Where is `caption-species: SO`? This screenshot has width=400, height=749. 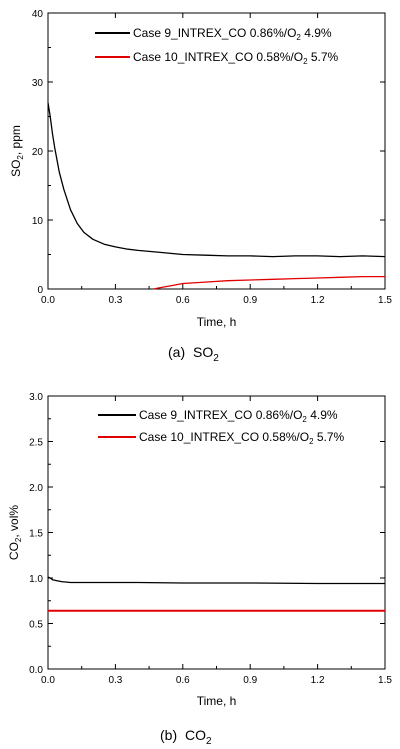
caption-species: SO is located at coordinates (203, 352).